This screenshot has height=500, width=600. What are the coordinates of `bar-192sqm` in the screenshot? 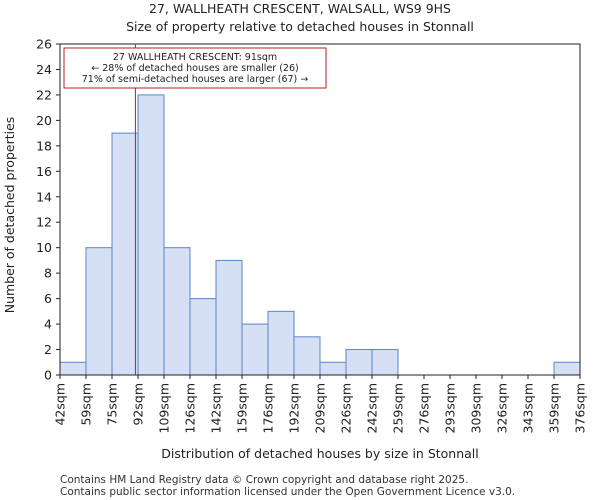 It's located at (307, 356).